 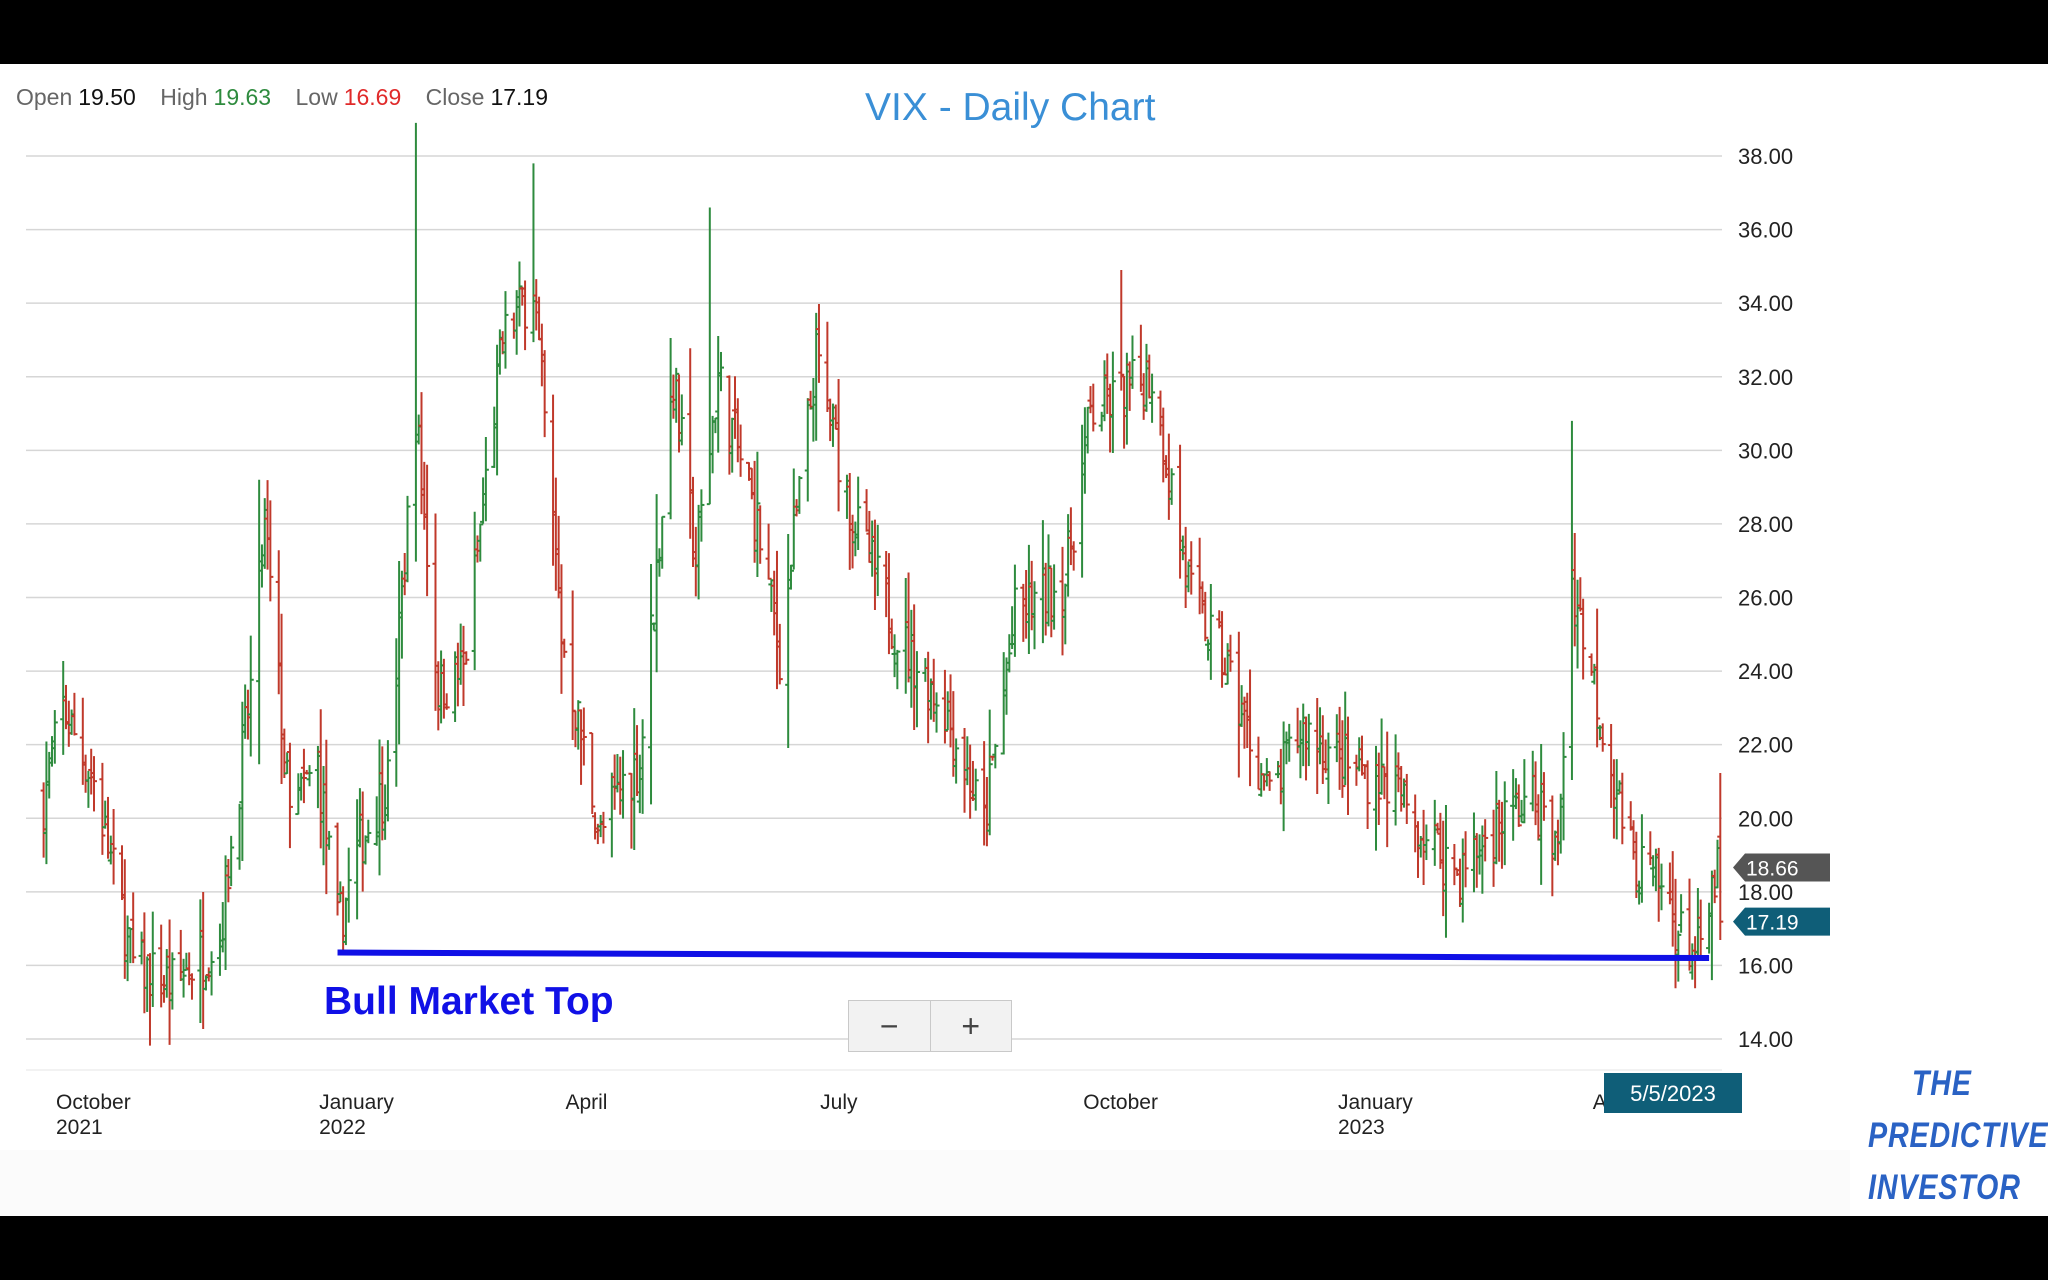 I want to click on y-tick-label: 36.00, so click(x=1765, y=230).